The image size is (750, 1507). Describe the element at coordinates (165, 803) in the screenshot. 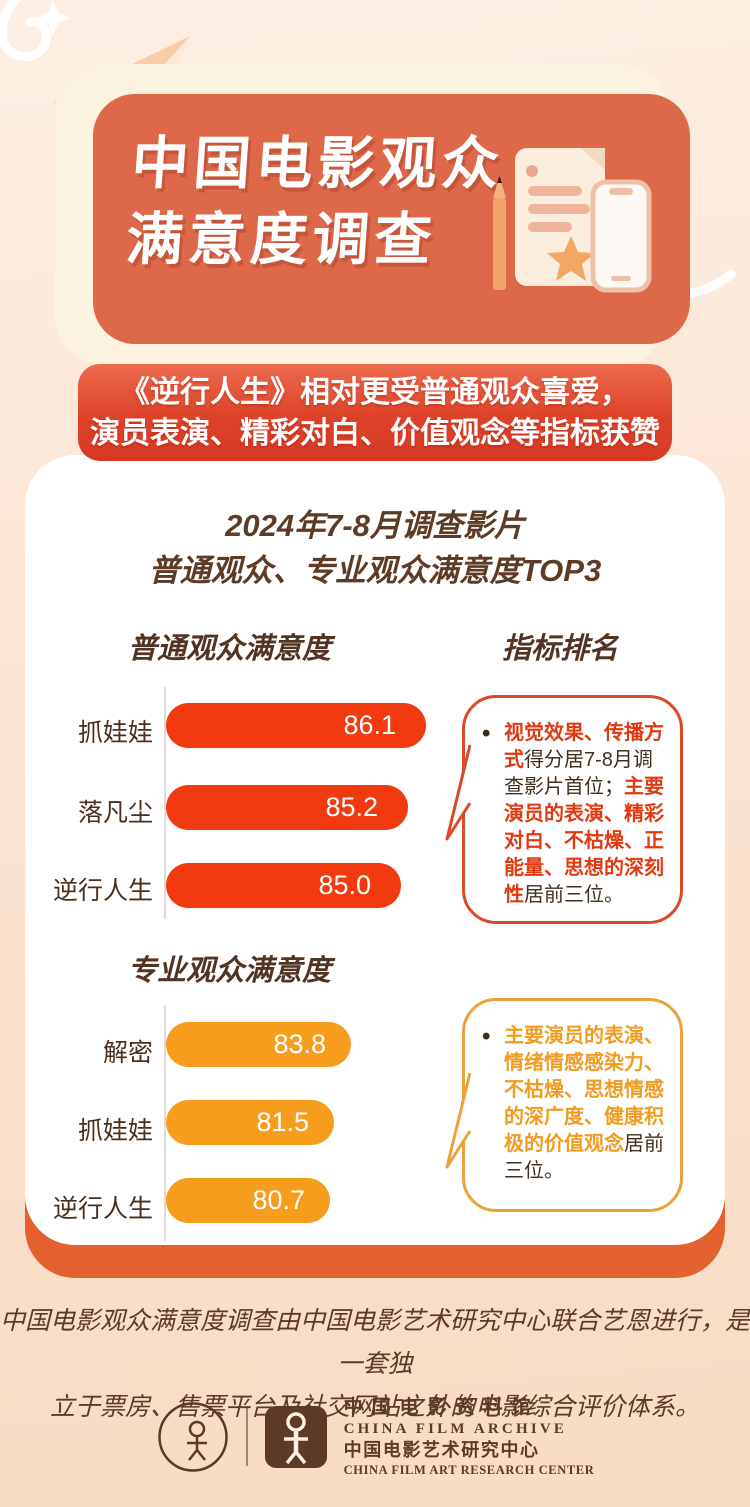

I see `chart1-axis-line` at that location.